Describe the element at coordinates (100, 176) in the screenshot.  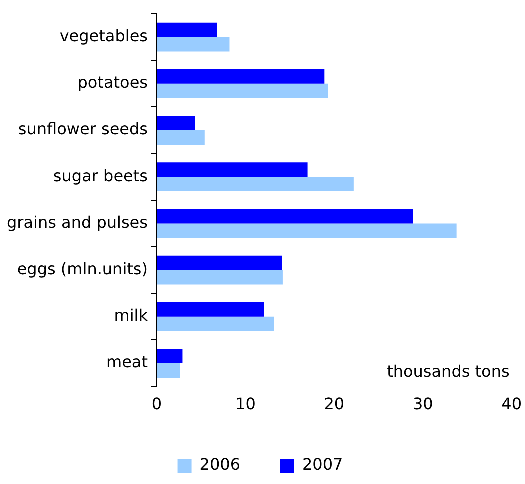
I see `y-tick-label: sugar beets` at that location.